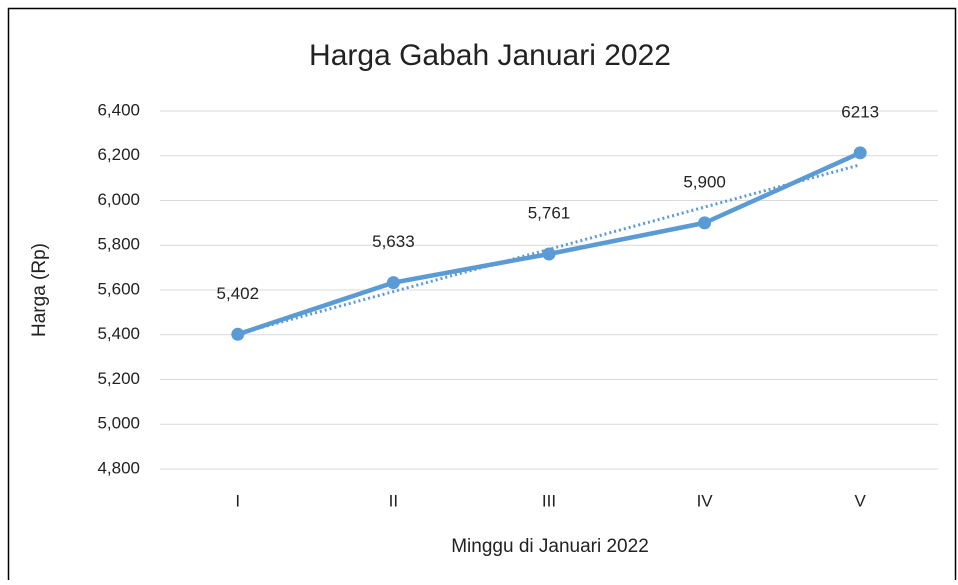 This screenshot has height=585, width=958. What do you see at coordinates (118, 467) in the screenshot?
I see `y-tick-label: 4,800` at bounding box center [118, 467].